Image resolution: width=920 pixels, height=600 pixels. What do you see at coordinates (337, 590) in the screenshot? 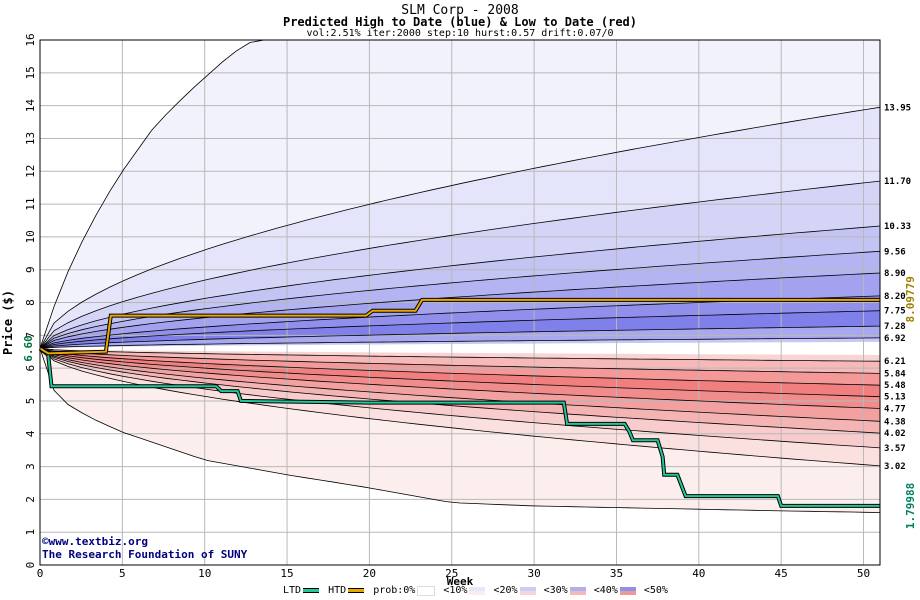
I see `legend-htd-label: HTD` at bounding box center [337, 590].